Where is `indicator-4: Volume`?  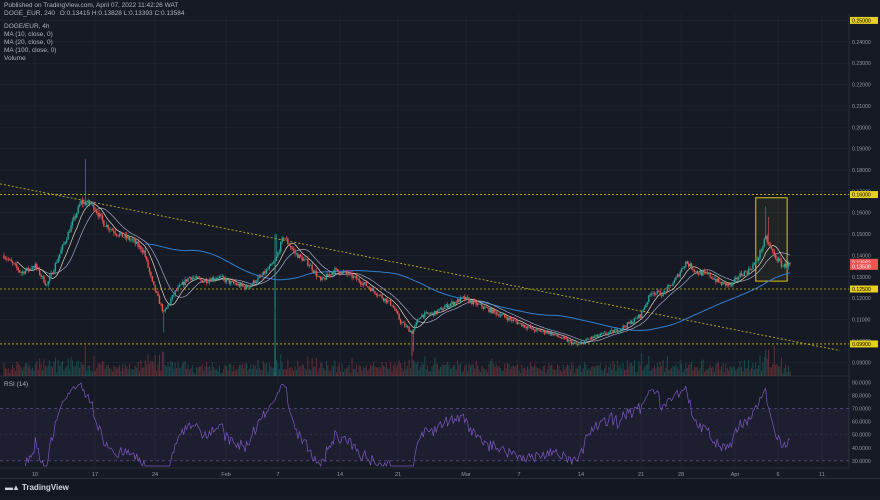
indicator-4: Volume is located at coordinates (15, 58).